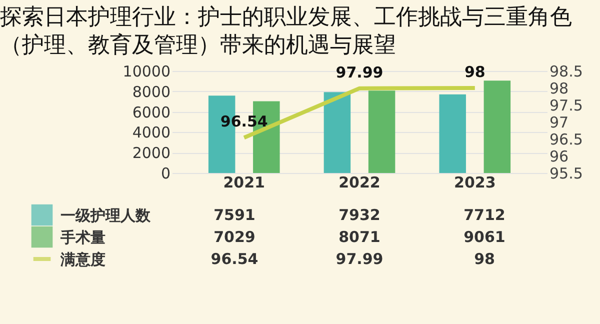  Describe the element at coordinates (566, 173) in the screenshot. I see `y2-tick-label: 95.5` at that location.